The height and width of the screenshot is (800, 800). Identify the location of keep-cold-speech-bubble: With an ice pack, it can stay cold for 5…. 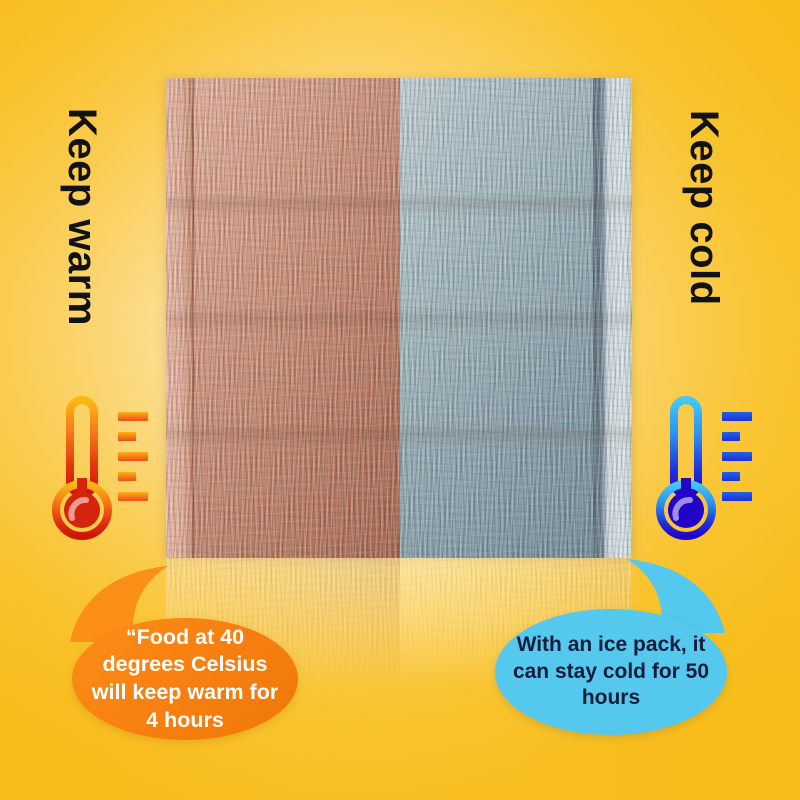
(611, 647).